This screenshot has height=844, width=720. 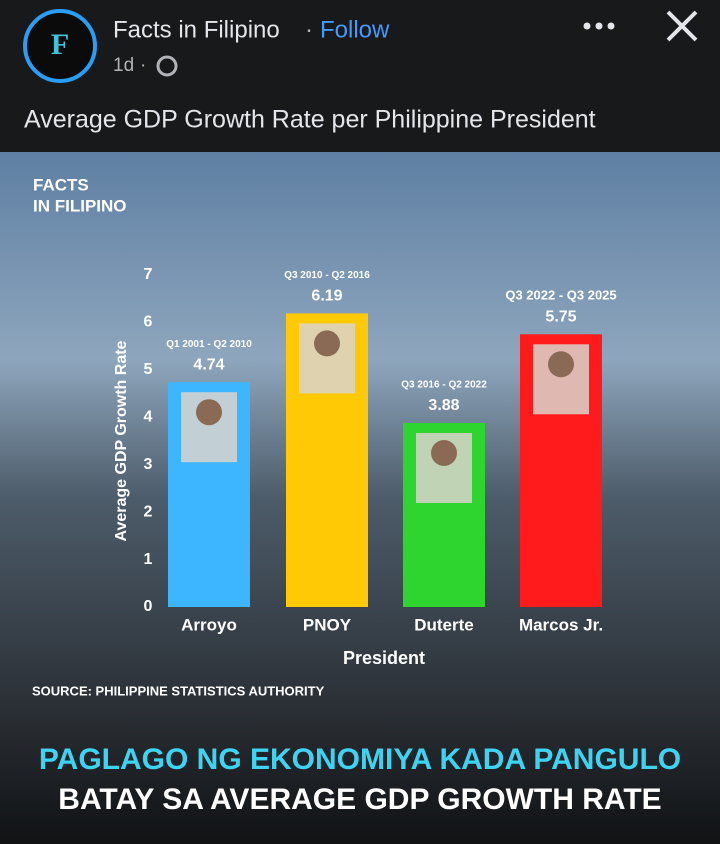 I want to click on x-tick-label: PNOY, so click(x=327, y=624).